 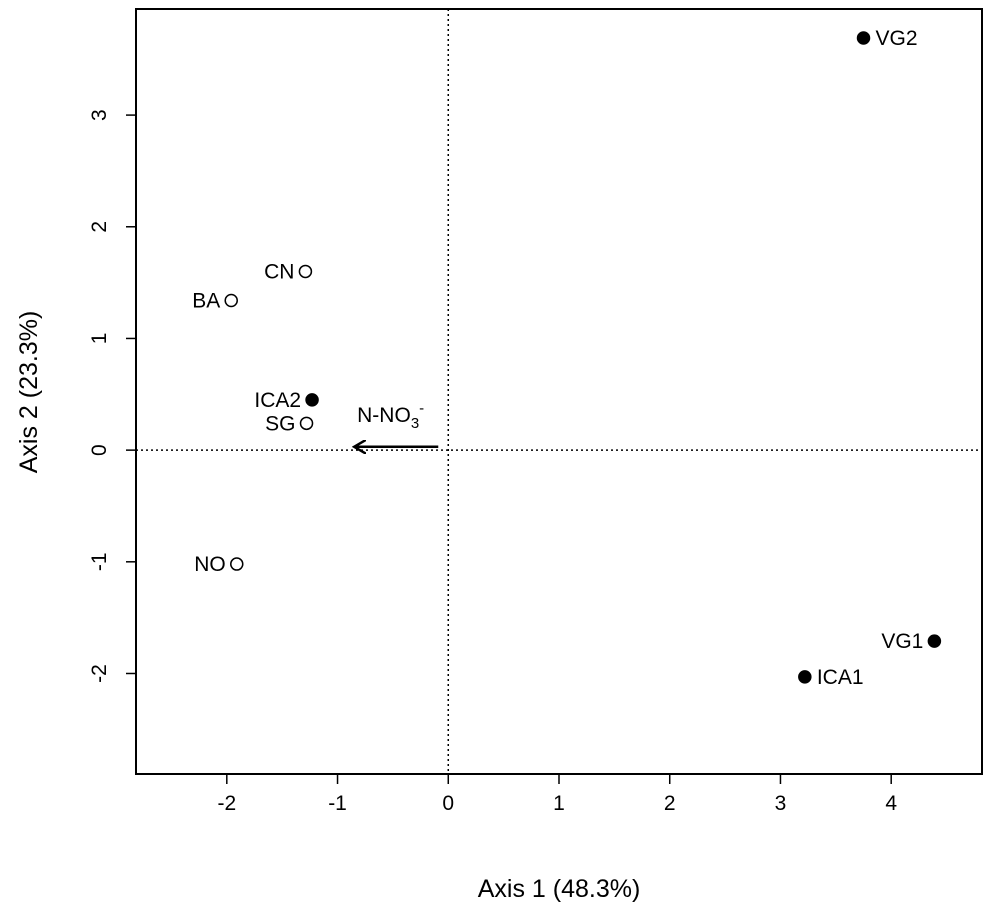 I want to click on point-marker-ica1, so click(x=805, y=677).